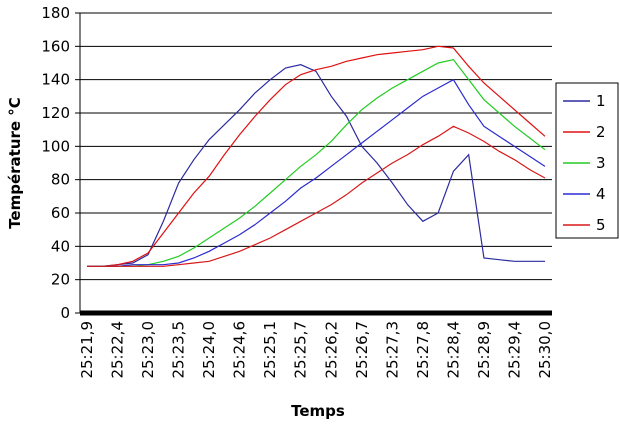 Image resolution: width=620 pixels, height=427 pixels. What do you see at coordinates (423, 350) in the screenshot?
I see `x-tick-label: 25:27,8` at bounding box center [423, 350].